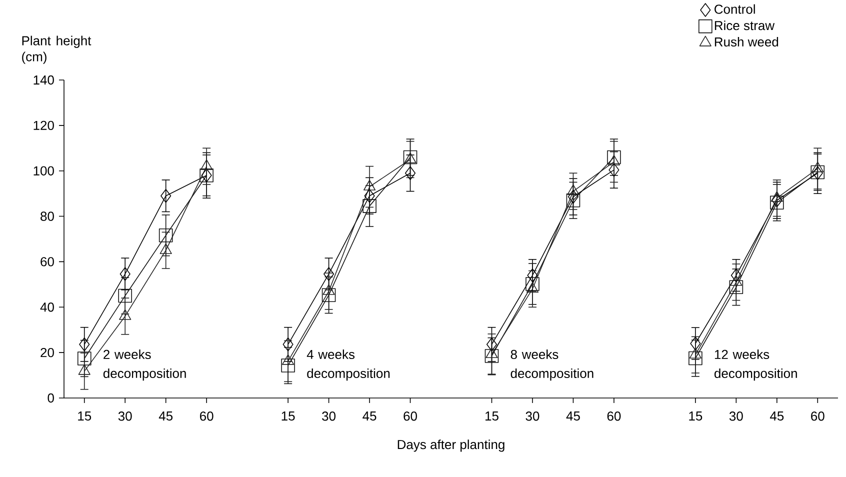 The height and width of the screenshot is (477, 846). What do you see at coordinates (348, 365) in the screenshot?
I see `annotation: 4 weeks decomposition` at bounding box center [348, 365].